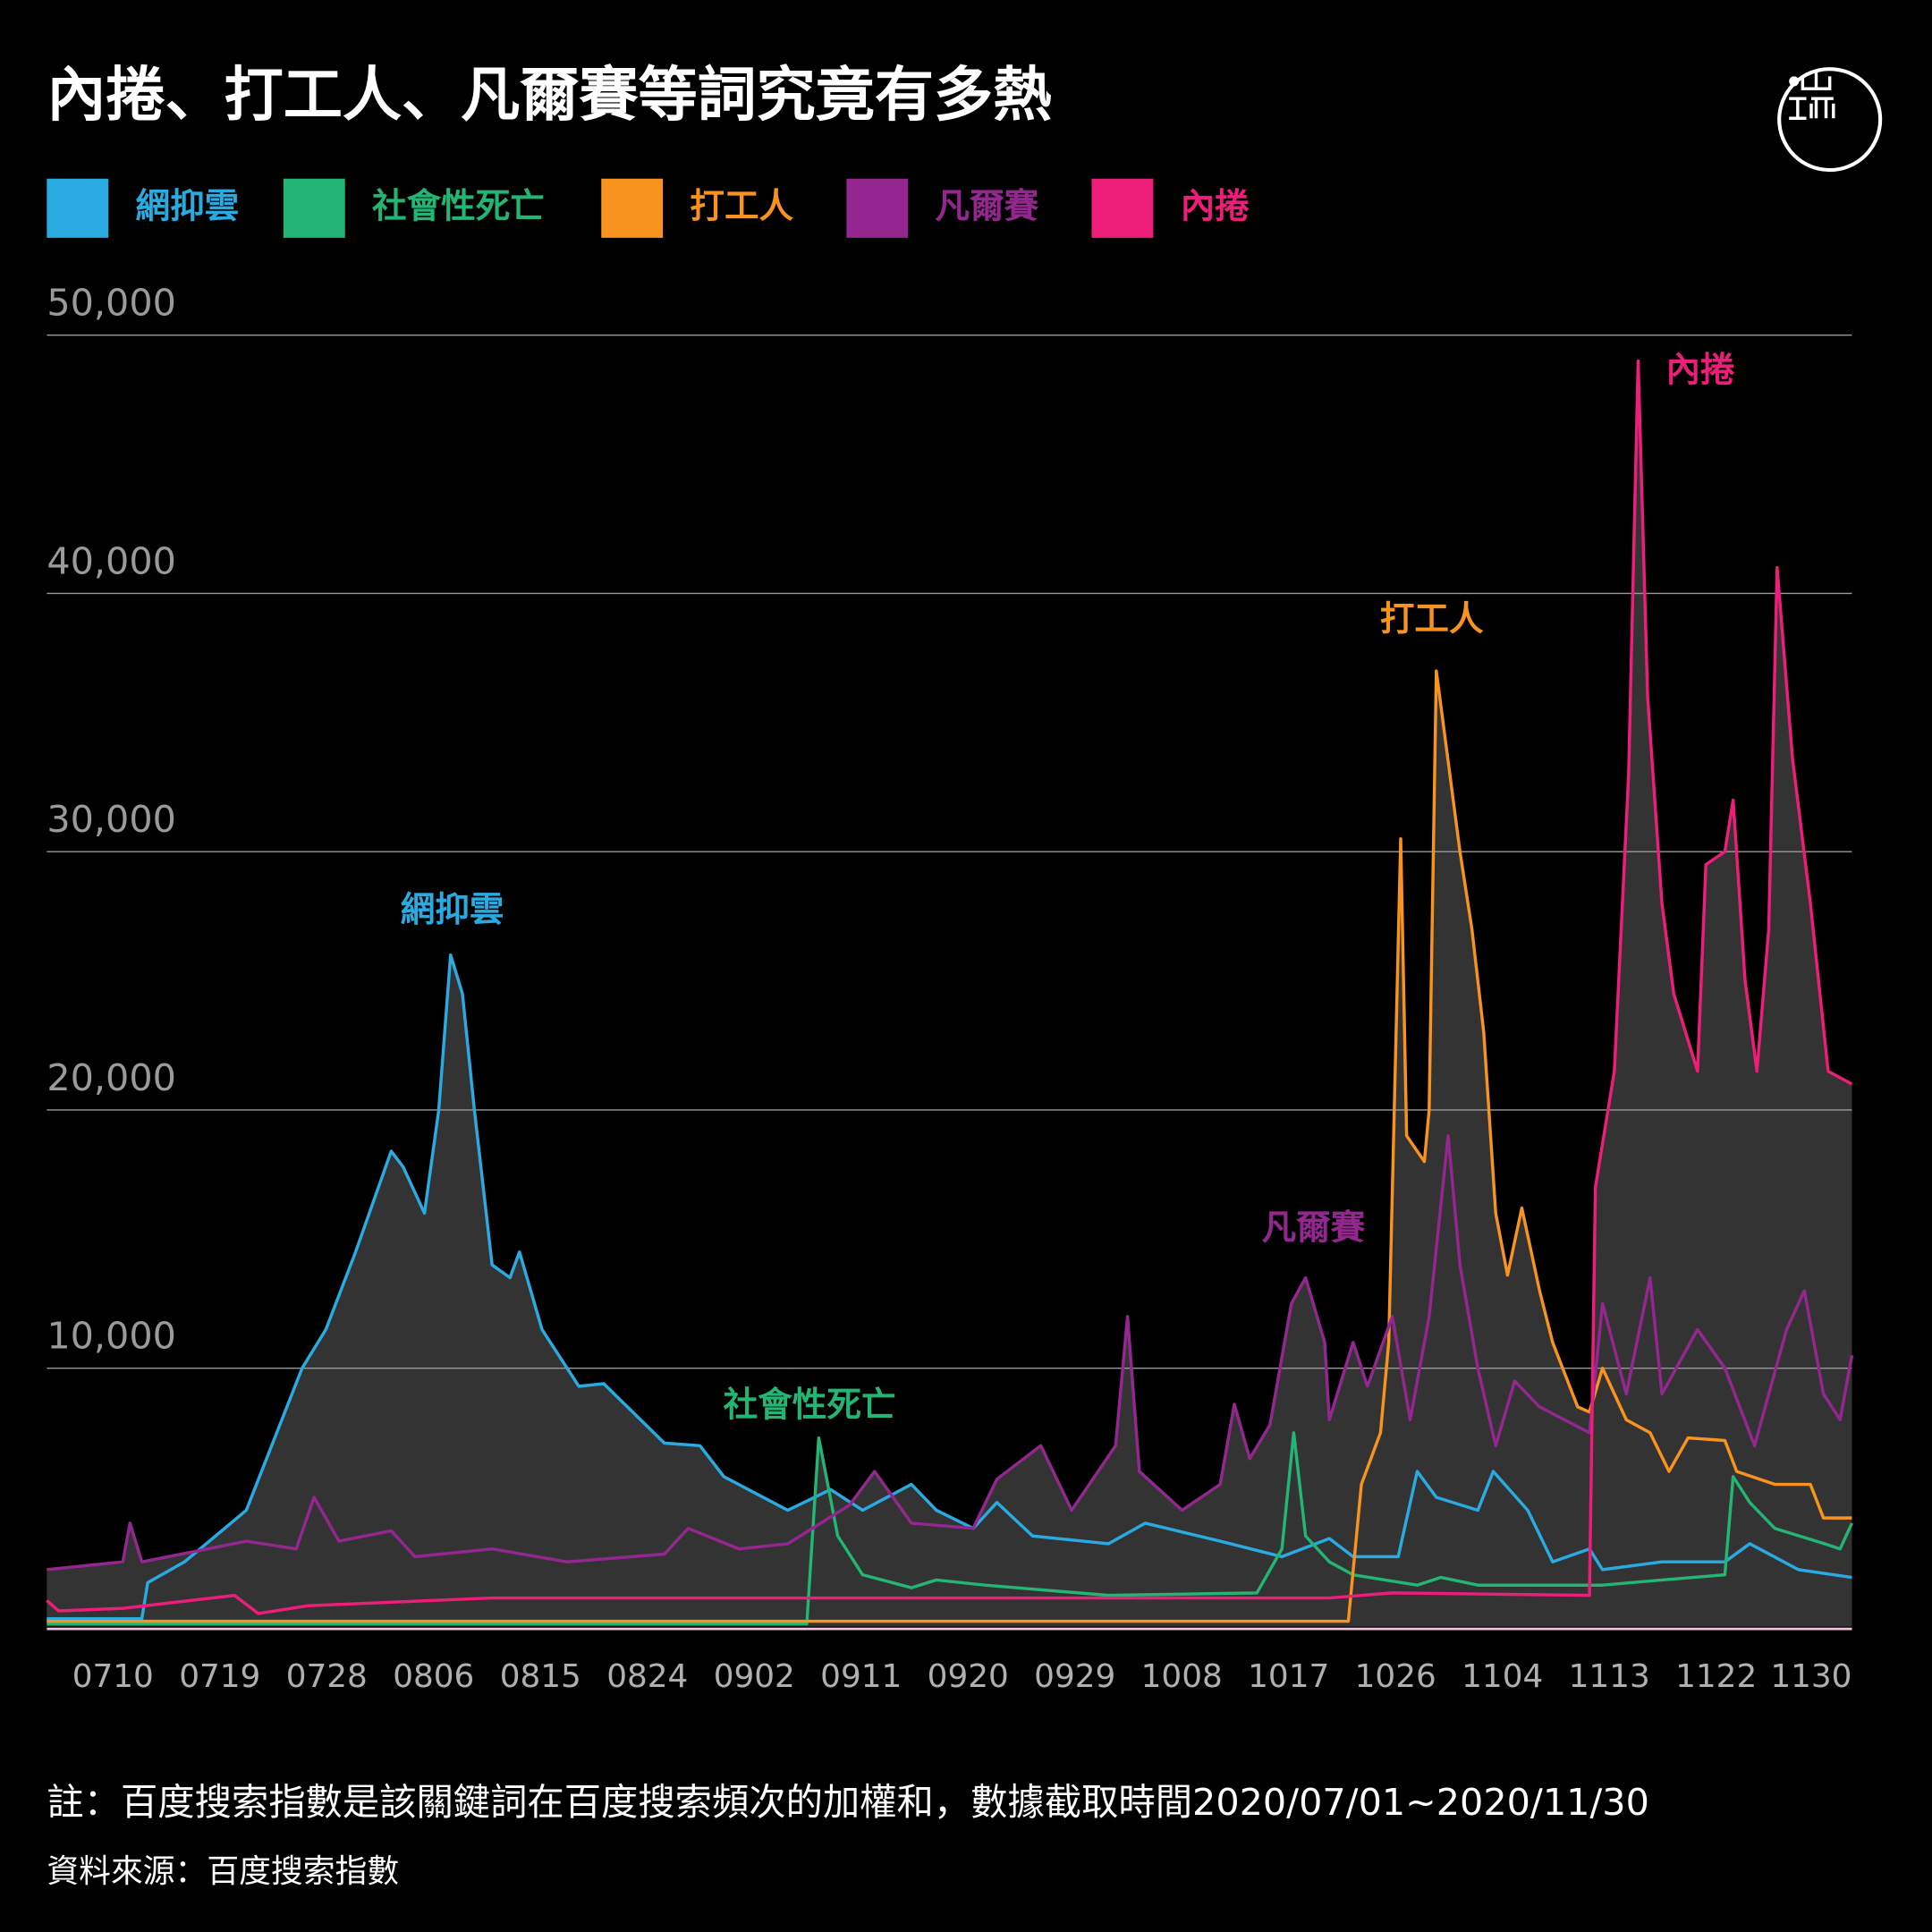 The height and width of the screenshot is (1932, 1932). Describe the element at coordinates (987, 206) in the screenshot. I see `legend-label: 凡爾賽` at that location.